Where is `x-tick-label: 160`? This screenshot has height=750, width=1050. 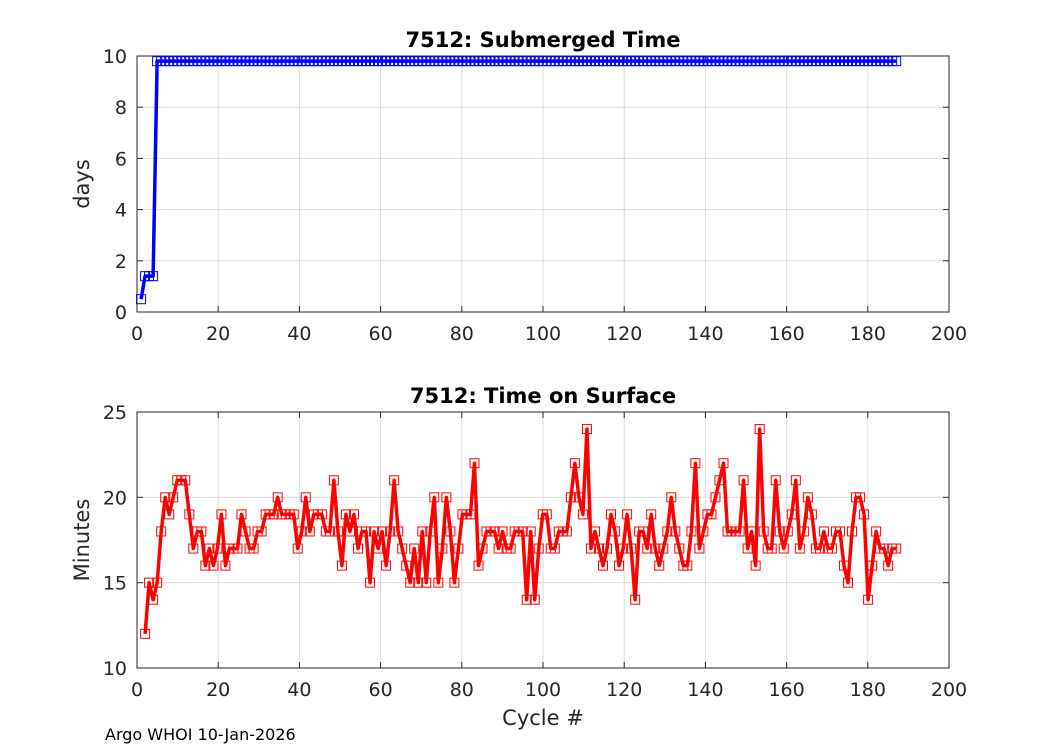 x-tick-label: 160 is located at coordinates (786, 334).